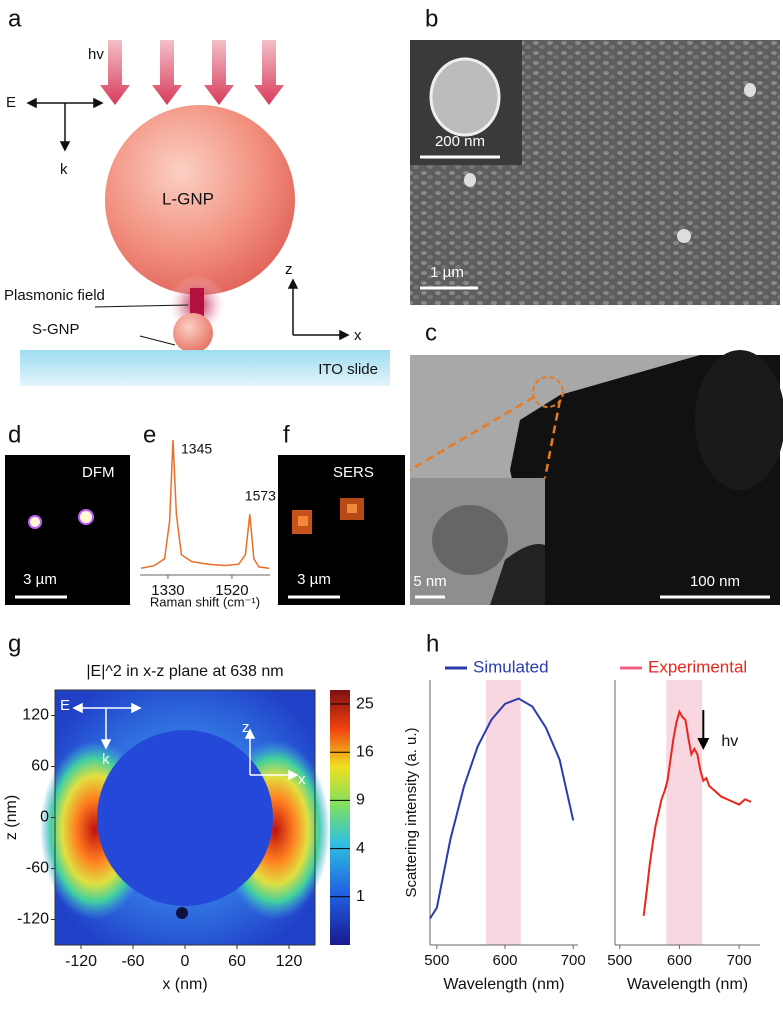 The width and height of the screenshot is (783, 1010). What do you see at coordinates (37, 868) in the screenshot?
I see `y-tick-label: -60` at bounding box center [37, 868].